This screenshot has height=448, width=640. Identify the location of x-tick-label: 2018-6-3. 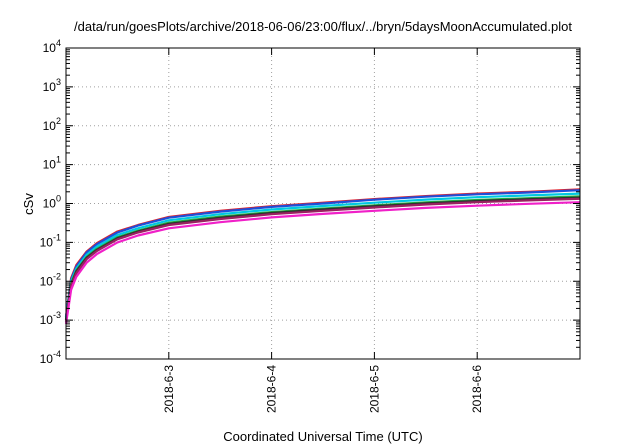
(169, 389).